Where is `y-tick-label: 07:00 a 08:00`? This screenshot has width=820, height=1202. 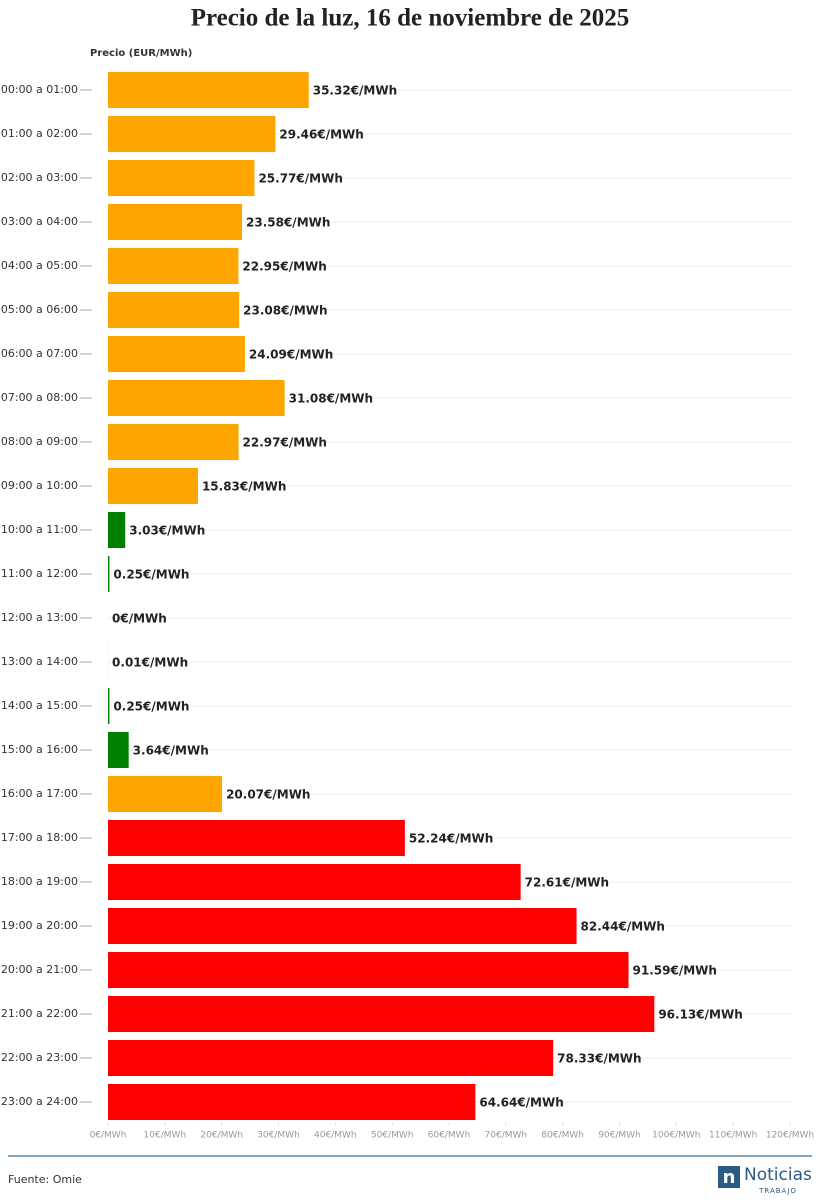
y-tick-label: 07:00 a 08:00 is located at coordinates (39, 397).